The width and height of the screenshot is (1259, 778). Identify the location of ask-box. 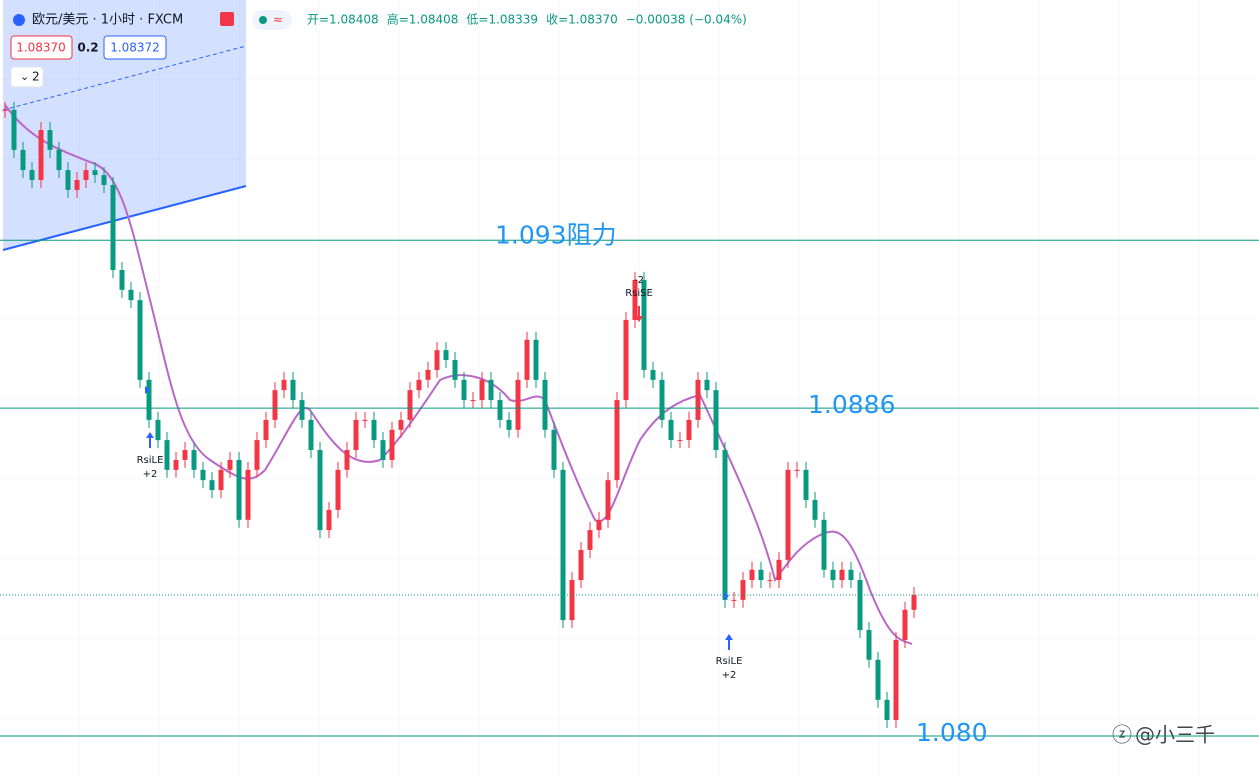
(135, 47).